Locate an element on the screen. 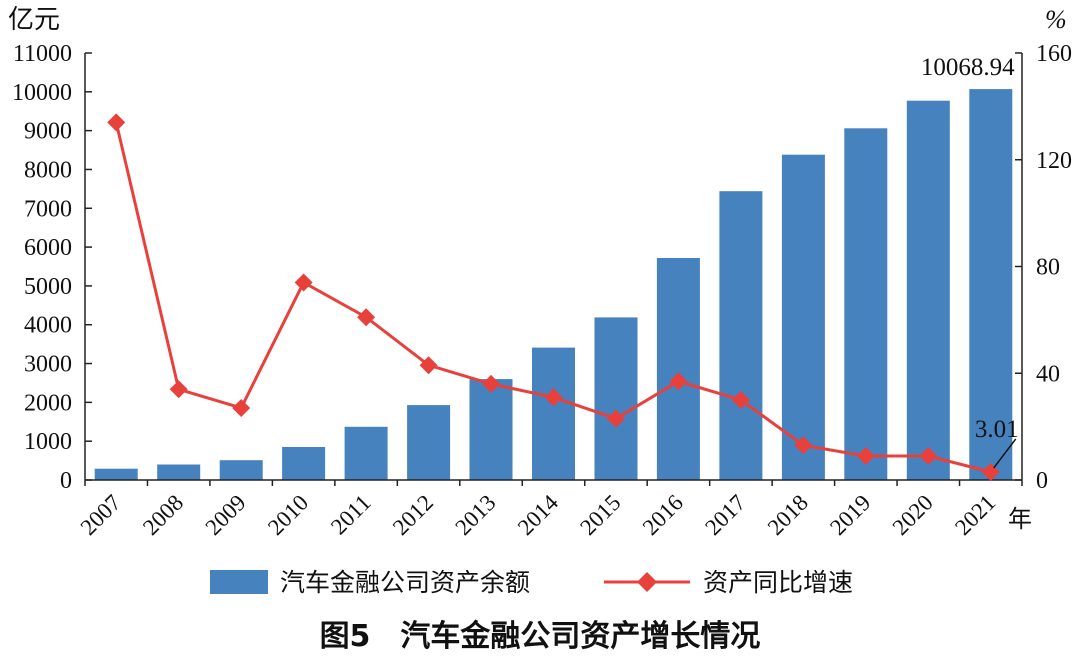 This screenshot has width=1080, height=661. bar-2013 is located at coordinates (491, 429).